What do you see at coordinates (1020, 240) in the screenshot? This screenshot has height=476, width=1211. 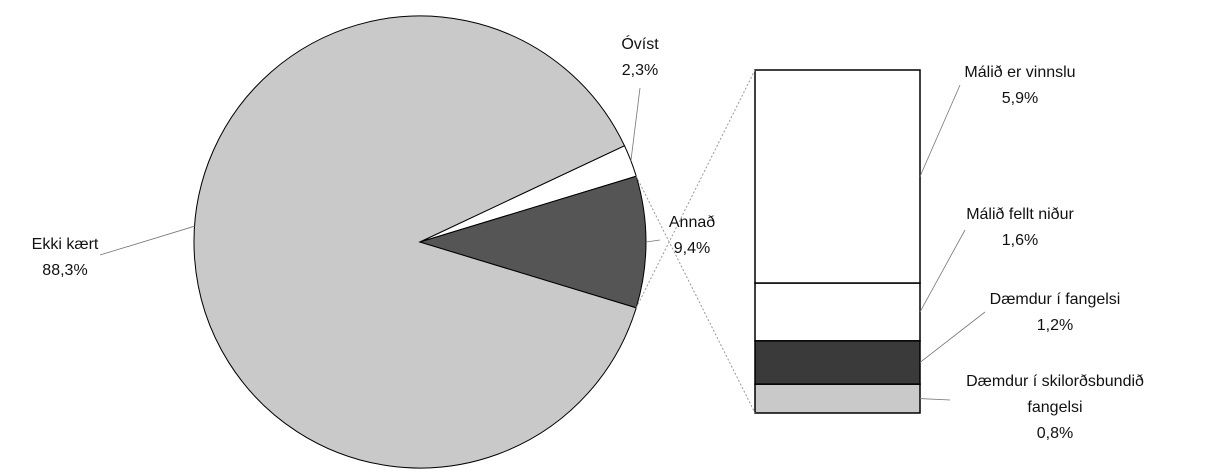 I see `value-label: 1,6%` at bounding box center [1020, 240].